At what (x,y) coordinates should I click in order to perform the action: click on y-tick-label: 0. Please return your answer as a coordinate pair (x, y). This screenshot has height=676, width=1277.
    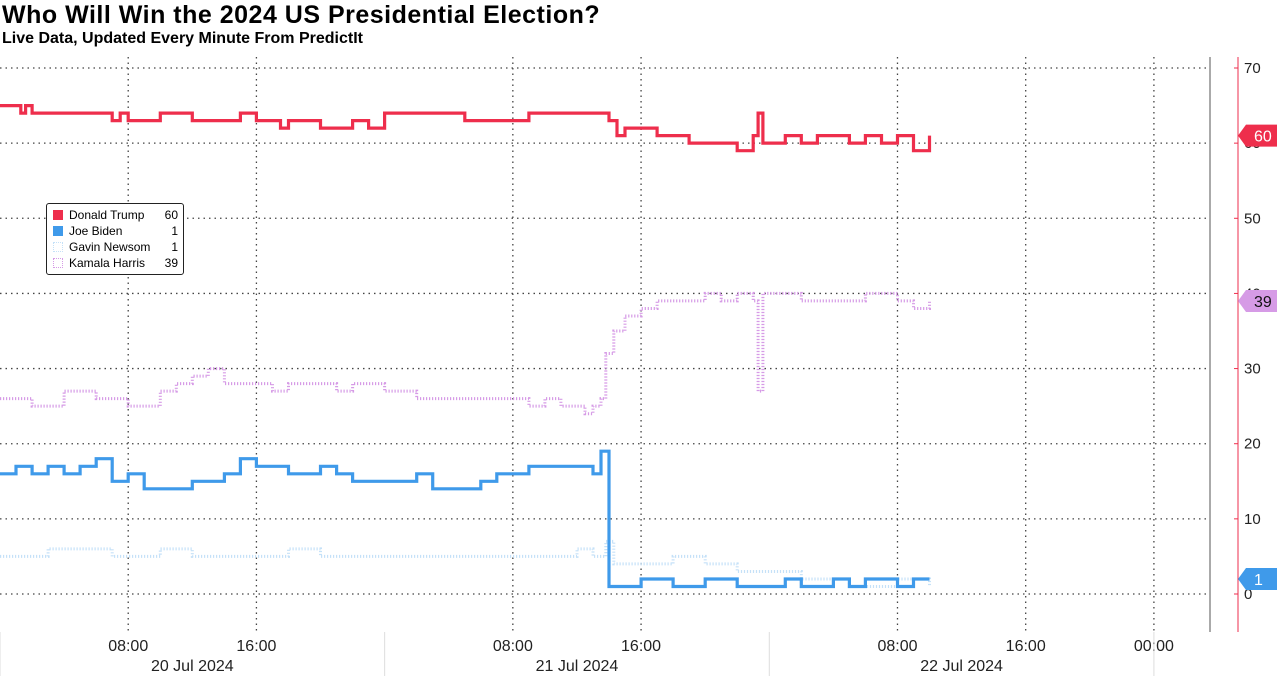
    Looking at the image, I should click on (1248, 594).